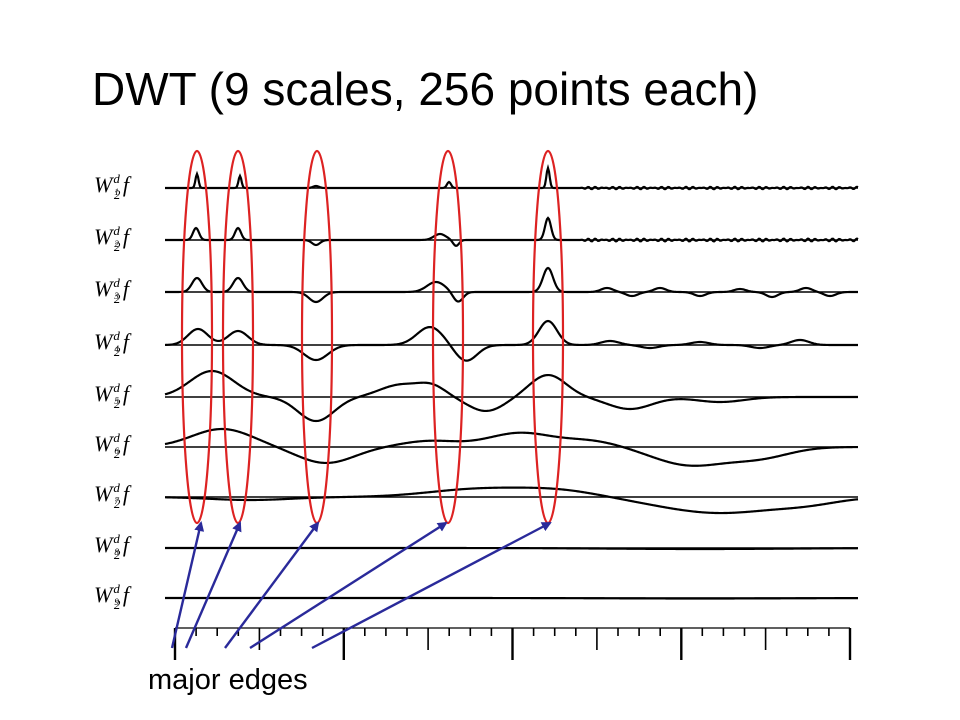 The height and width of the screenshot is (720, 960). I want to click on scale-label-exponent: 6, so click(116, 451).